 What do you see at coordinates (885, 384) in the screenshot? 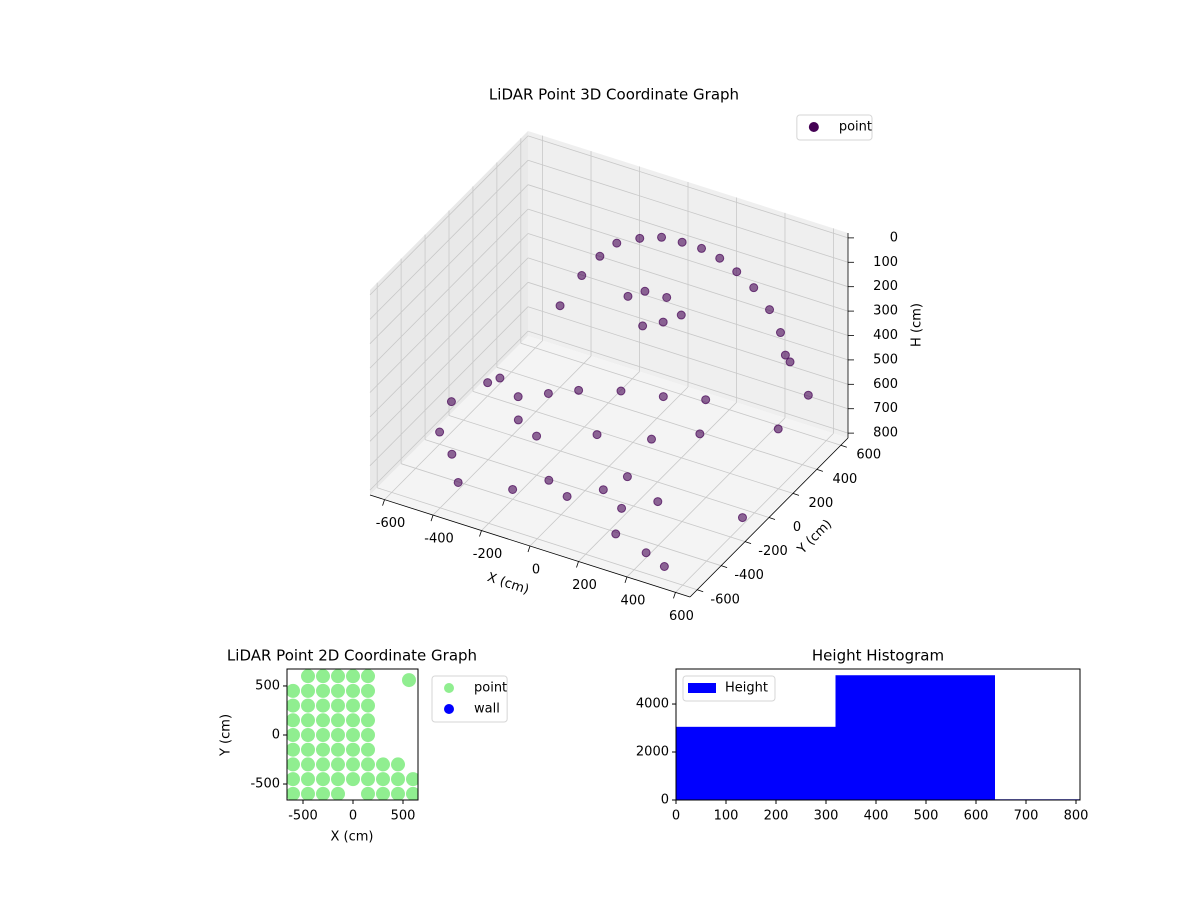
I see `z-tick-label: 600` at bounding box center [885, 384].